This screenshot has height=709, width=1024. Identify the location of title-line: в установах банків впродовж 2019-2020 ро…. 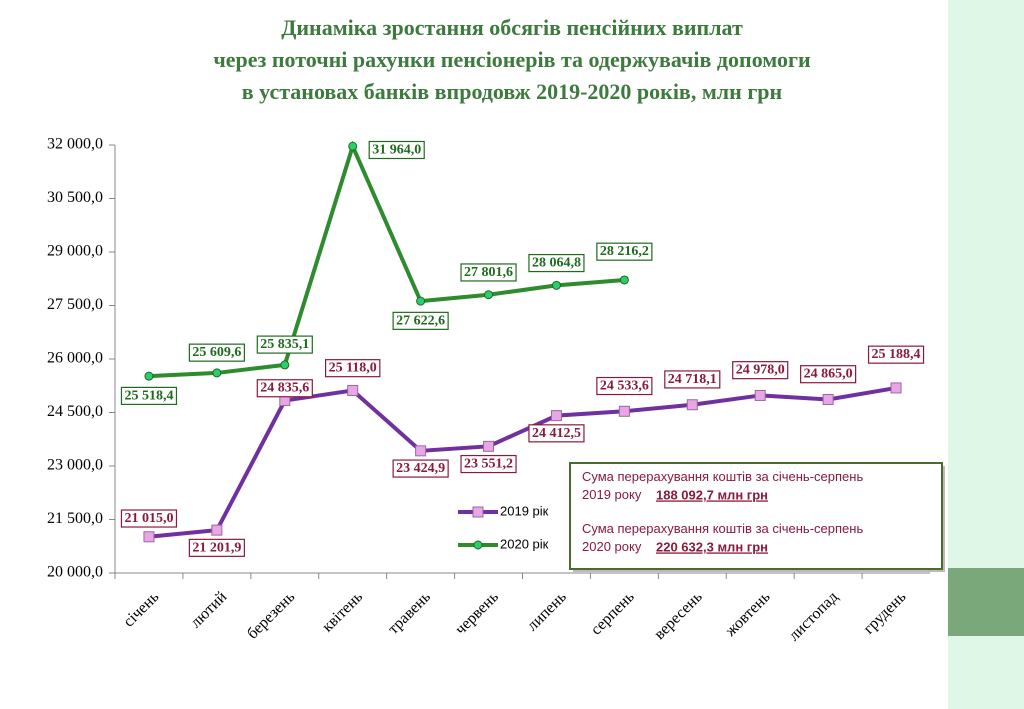
(512, 91).